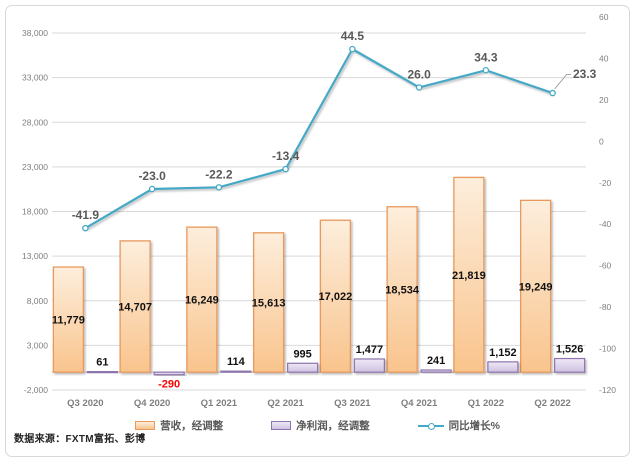 Image resolution: width=635 pixels, height=463 pixels. What do you see at coordinates (219, 174) in the screenshot?
I see `growth-point-label: -22.2` at bounding box center [219, 174].